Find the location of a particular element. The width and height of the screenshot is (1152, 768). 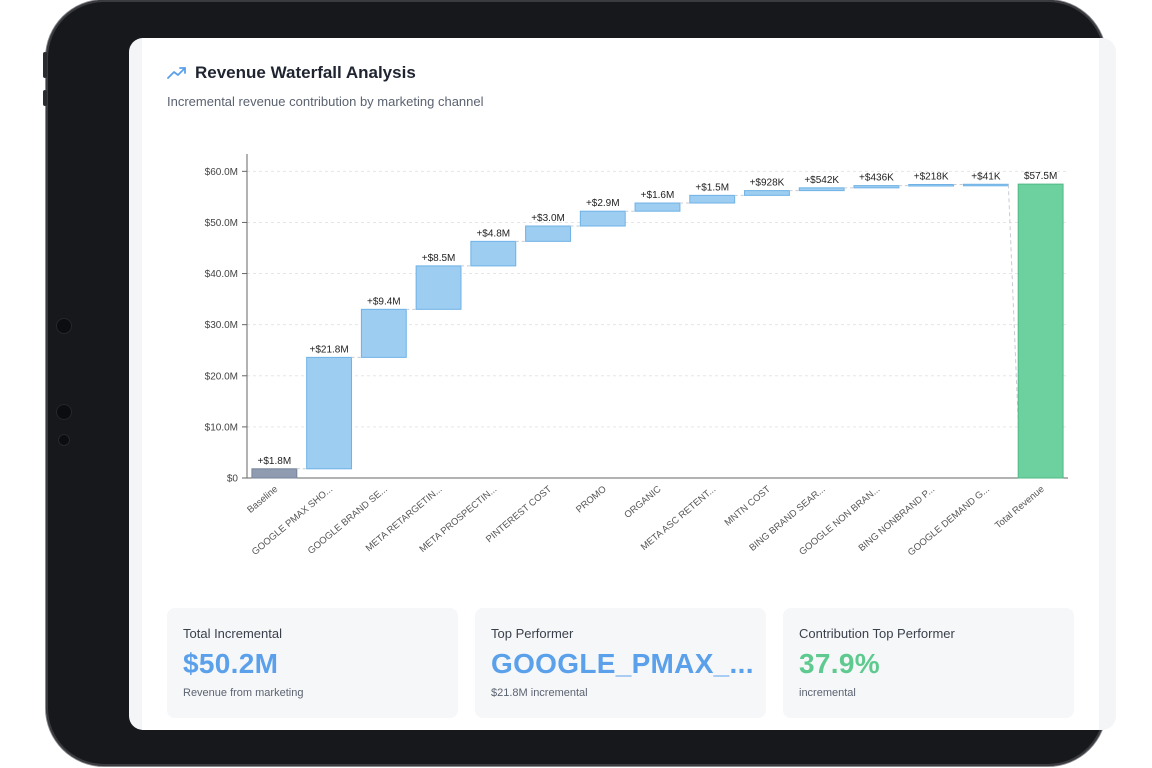

x-tick-label: Total Revenue is located at coordinates (1020, 507).